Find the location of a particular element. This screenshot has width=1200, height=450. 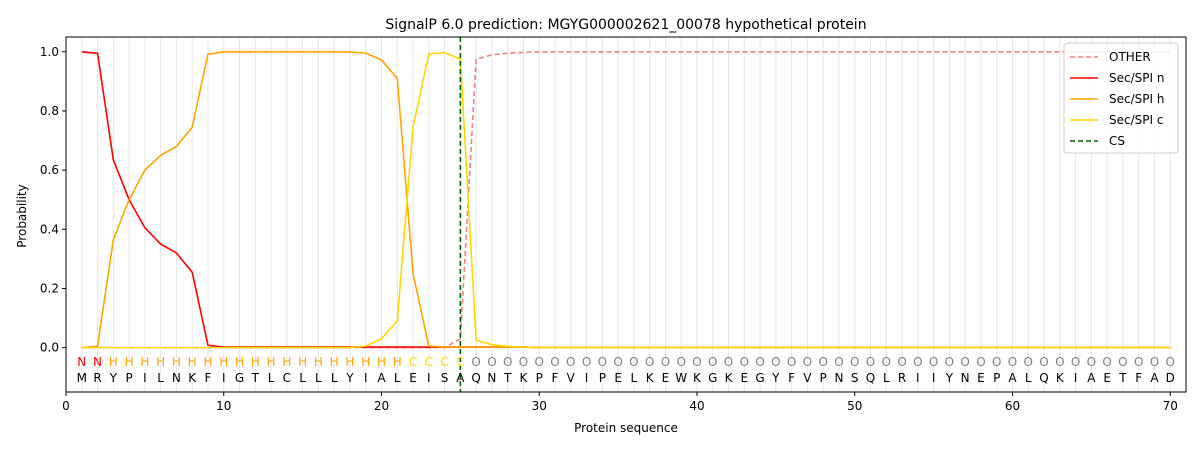

y-tick-label: 1.0 is located at coordinates (49, 52).